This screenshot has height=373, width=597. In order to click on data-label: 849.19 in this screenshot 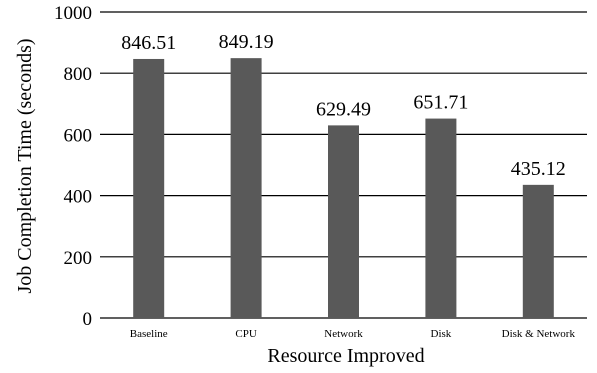, I will do `click(246, 42)`.